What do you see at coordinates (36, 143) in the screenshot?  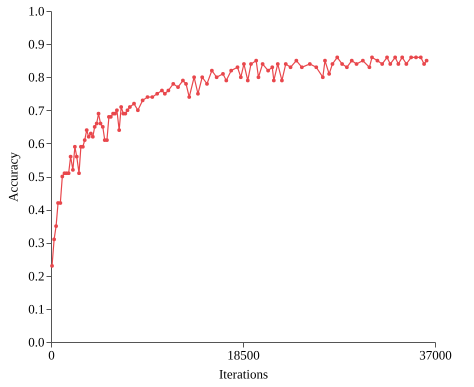 I see `y-tick-label: 0.6` at bounding box center [36, 143].